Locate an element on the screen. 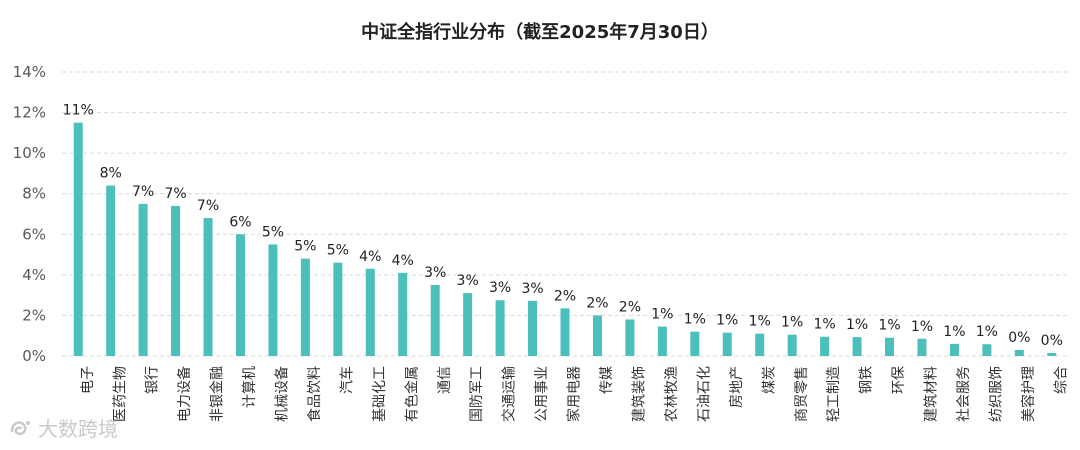  x-tick-label: 美容护理 is located at coordinates (1028, 394).